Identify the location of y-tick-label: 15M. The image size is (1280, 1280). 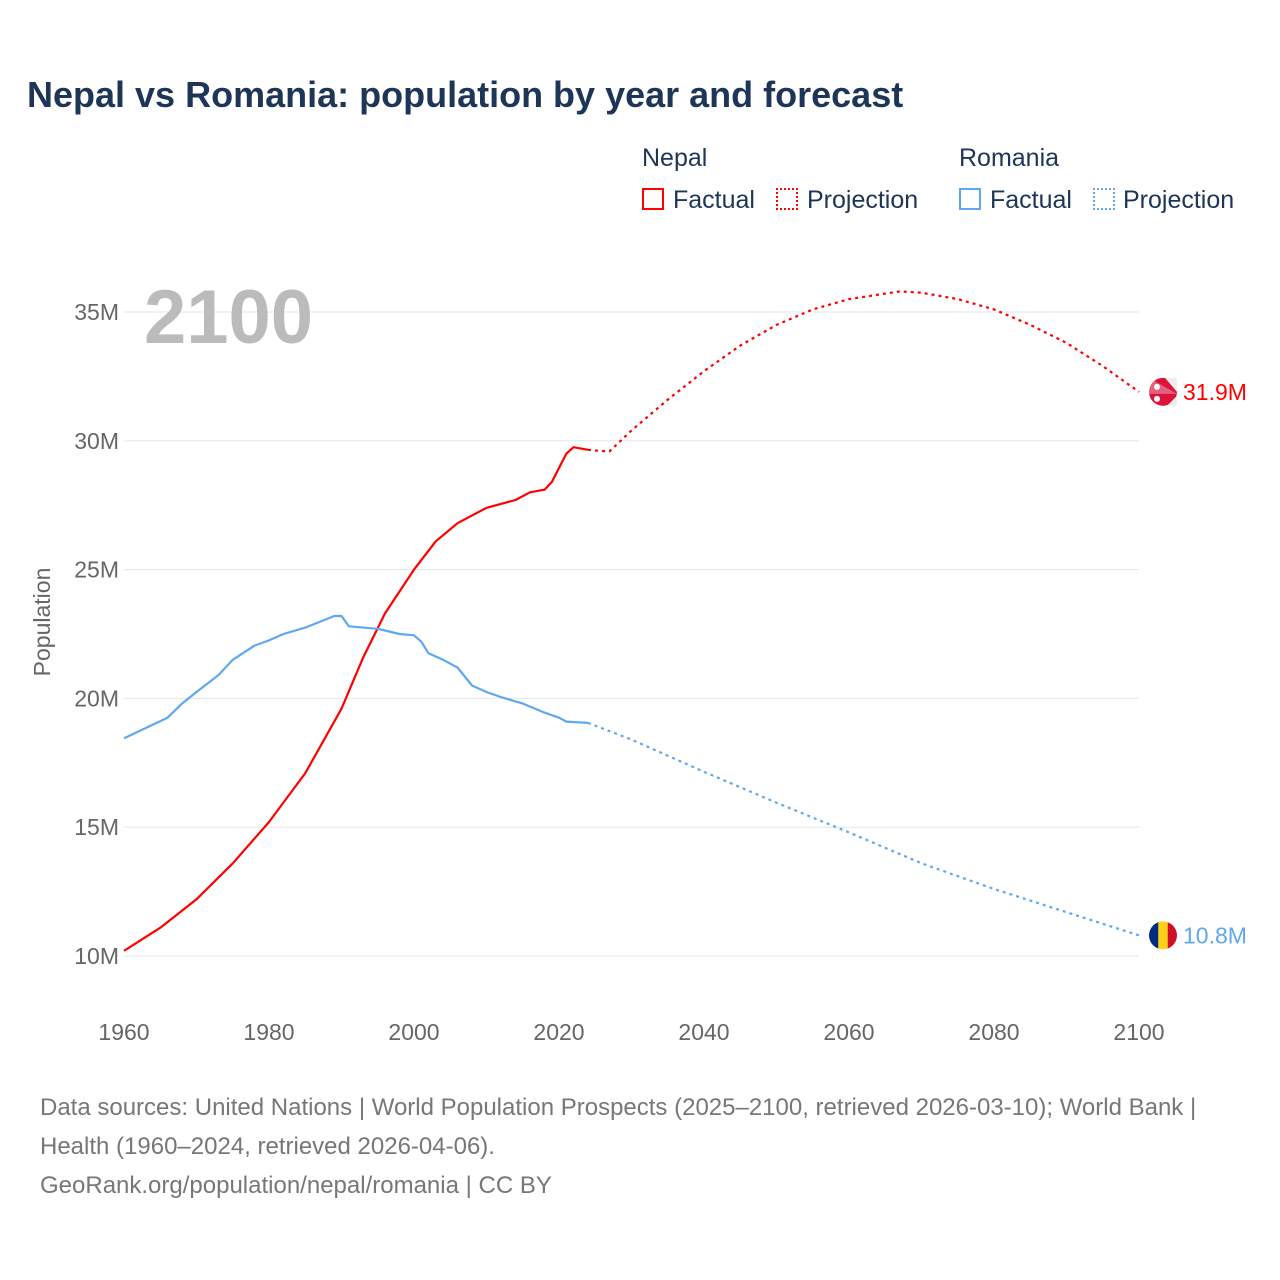
(96, 827).